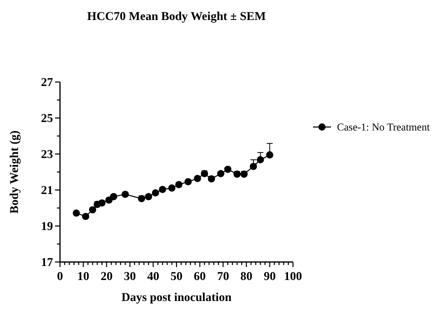  I want to click on x-tick-label: 60, so click(200, 276).